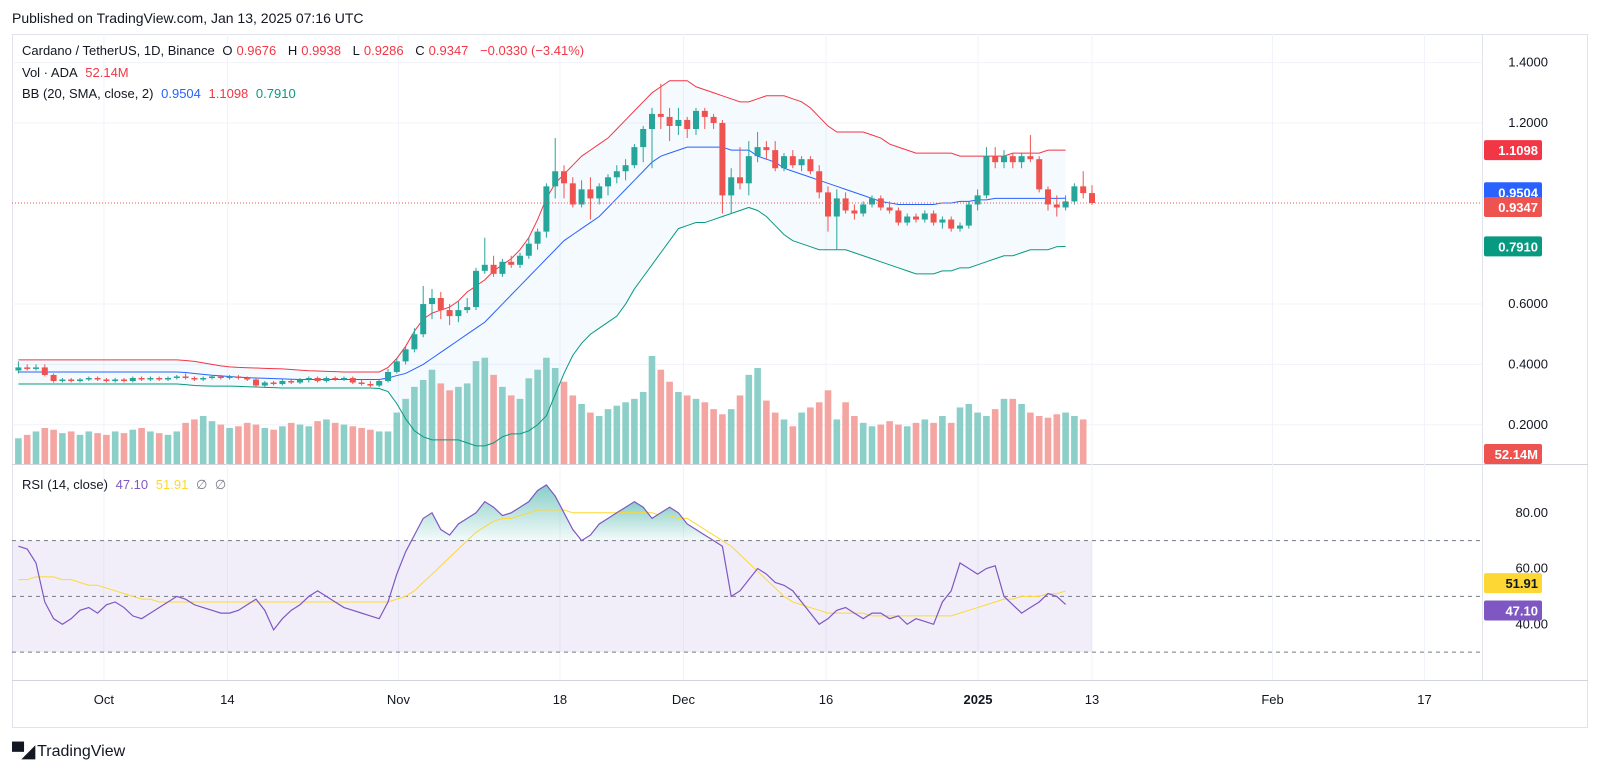 The image size is (1600, 773). What do you see at coordinates (68, 752) in the screenshot?
I see `tradingview-logo: ▀◢ TradingView` at bounding box center [68, 752].